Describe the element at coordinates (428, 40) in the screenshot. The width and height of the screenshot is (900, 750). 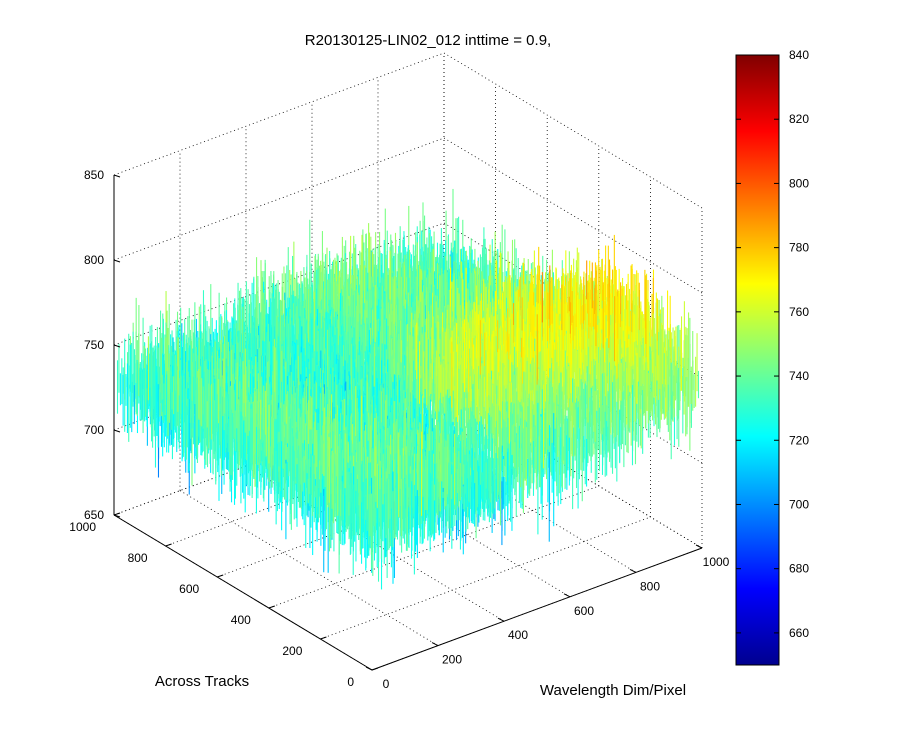
I see `chart-title: R20130125-LIN02_012 inttime = 0.9,` at that location.